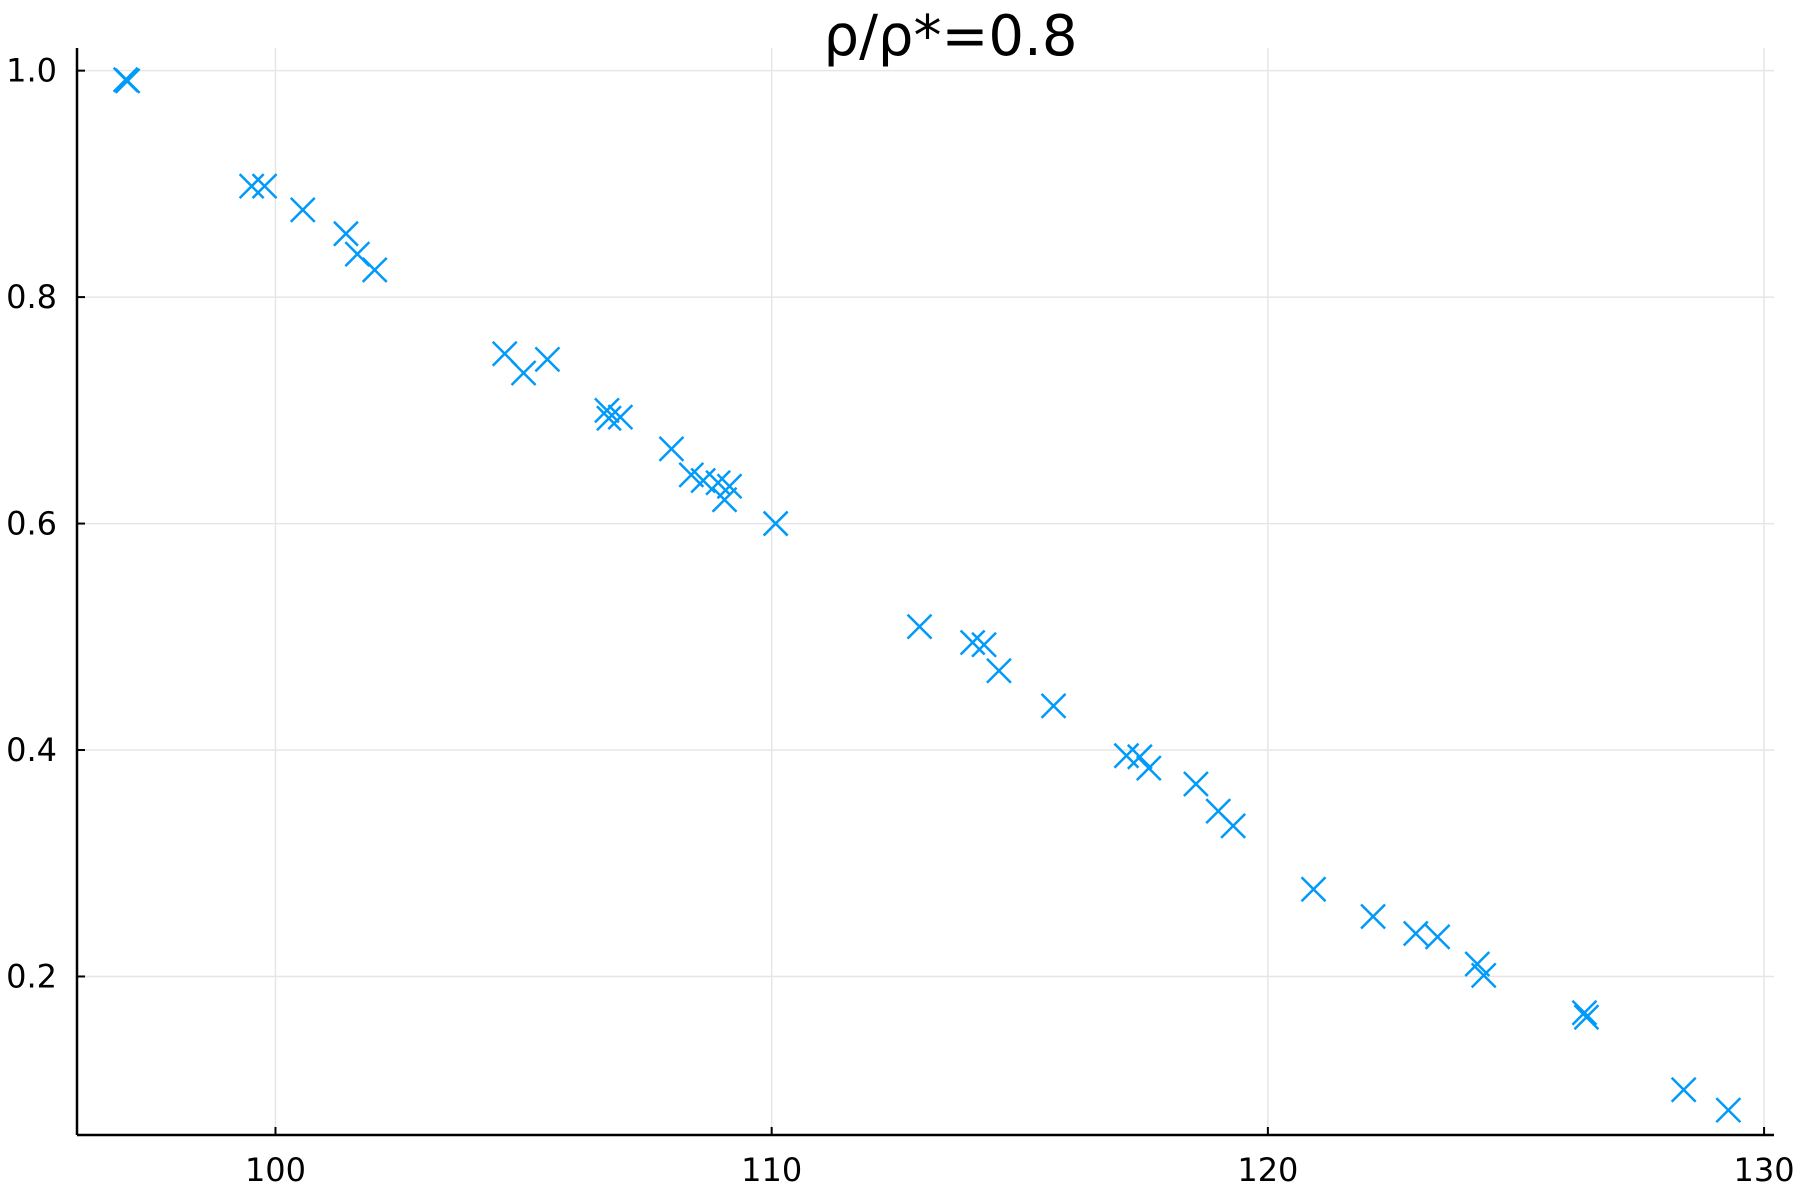 The height and width of the screenshot is (1200, 1800). What do you see at coordinates (951, 36) in the screenshot?
I see `chart-title: ρ/ρ*=0.8` at bounding box center [951, 36].